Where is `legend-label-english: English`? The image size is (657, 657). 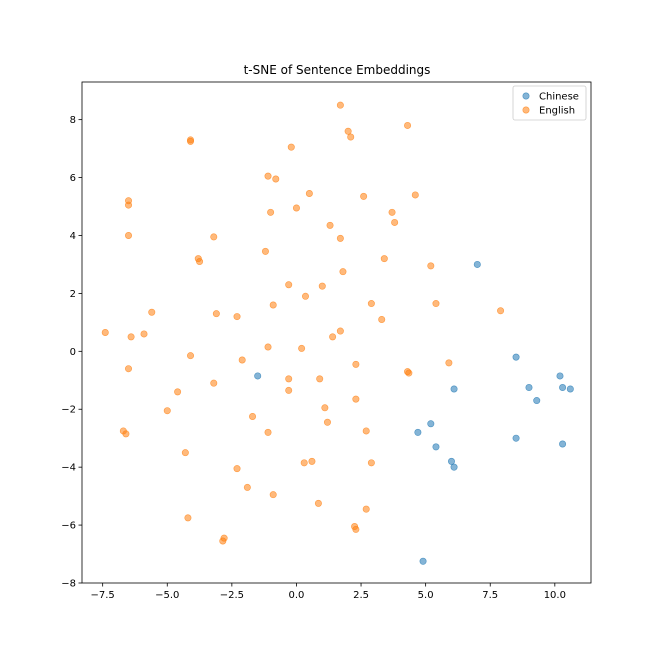
legend-label-english: English is located at coordinates (557, 111).